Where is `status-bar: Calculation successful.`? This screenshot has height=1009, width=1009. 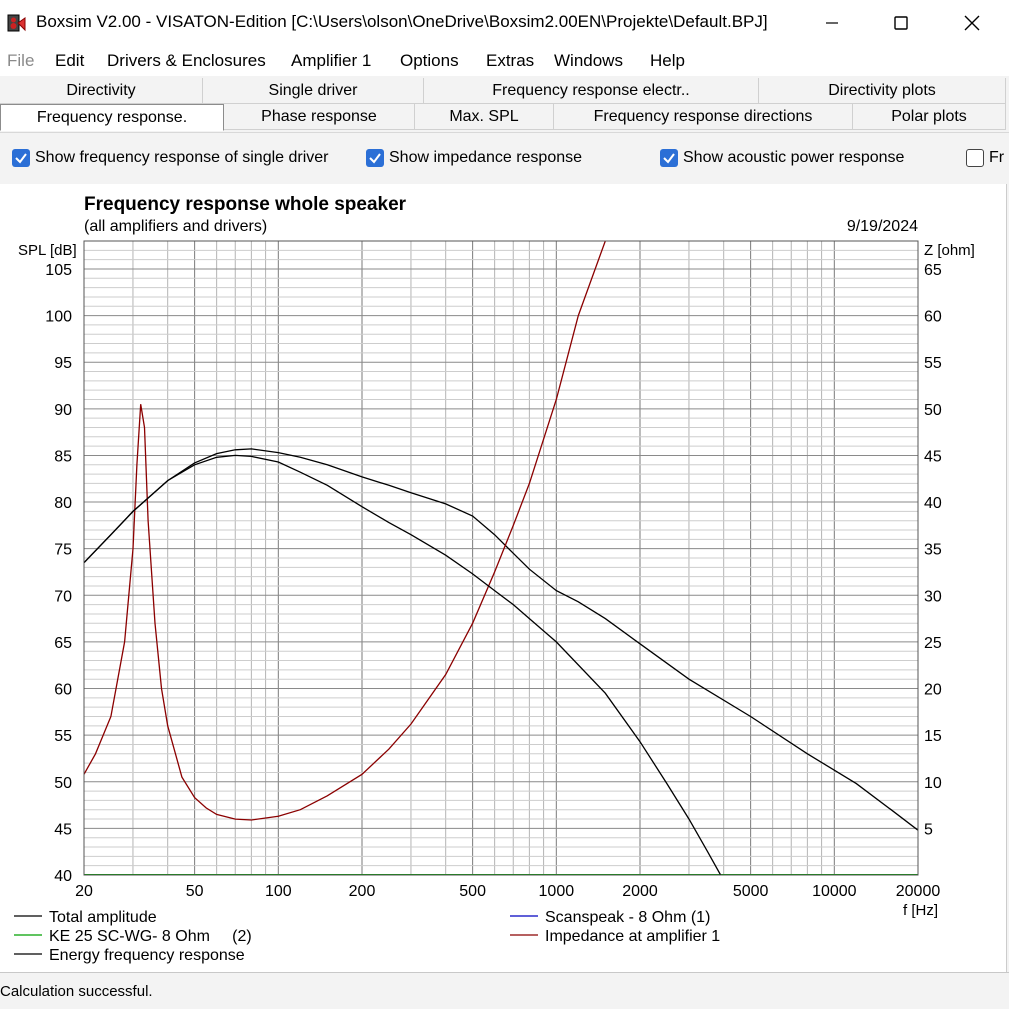 status-bar: Calculation successful. is located at coordinates (504, 990).